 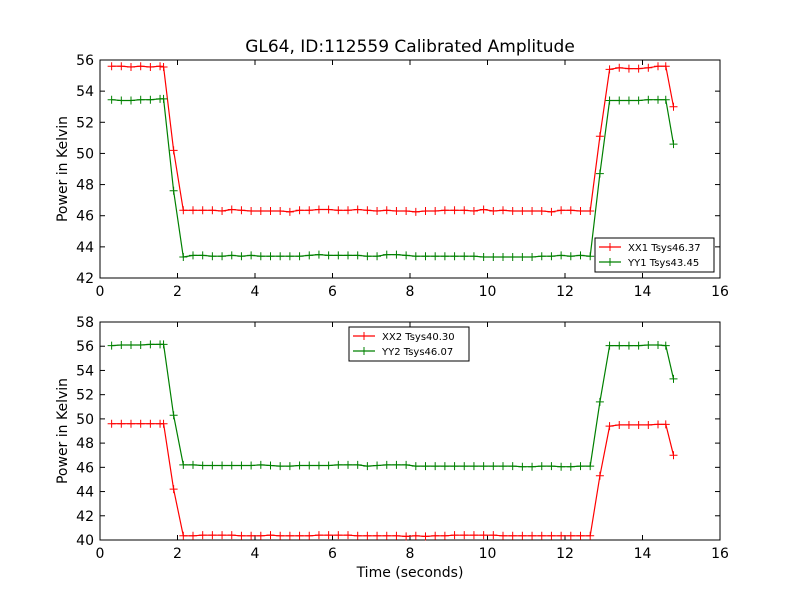 I want to click on x-tick-label: 6, so click(x=332, y=554).